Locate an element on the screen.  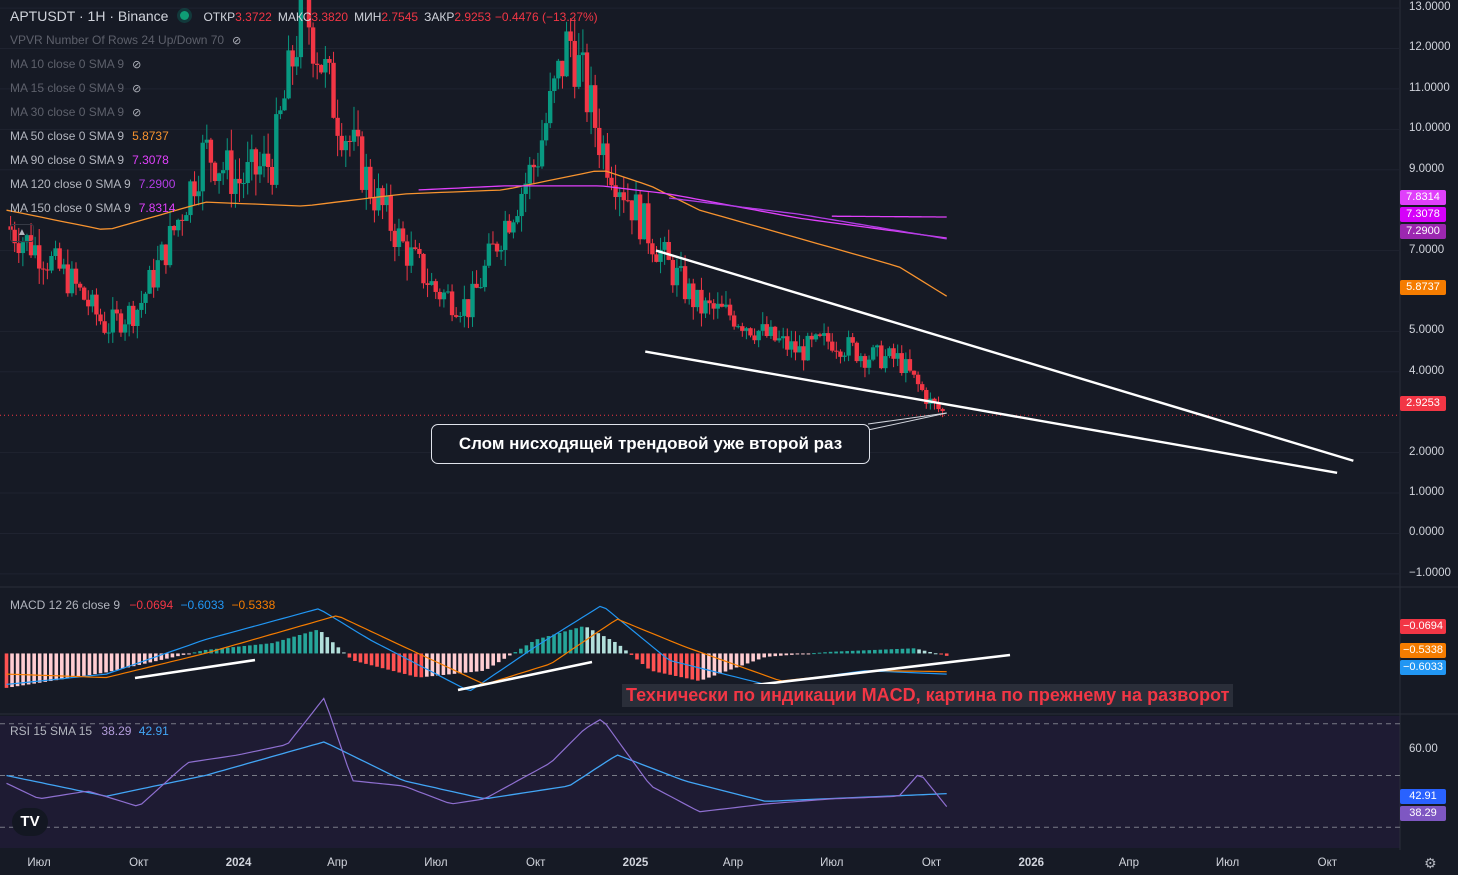
indicator-legend-item: MA 90 close 0 SMA 9 7.3078 is located at coordinates (89, 160).